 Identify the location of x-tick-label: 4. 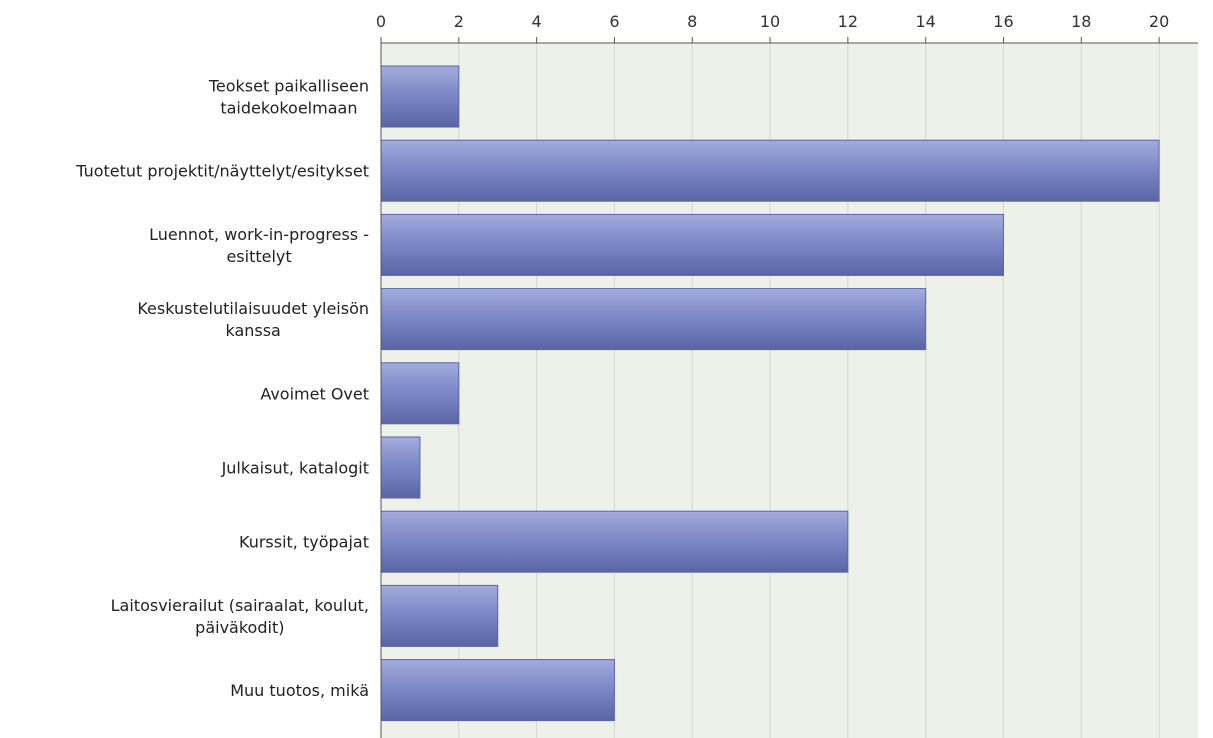
(537, 21).